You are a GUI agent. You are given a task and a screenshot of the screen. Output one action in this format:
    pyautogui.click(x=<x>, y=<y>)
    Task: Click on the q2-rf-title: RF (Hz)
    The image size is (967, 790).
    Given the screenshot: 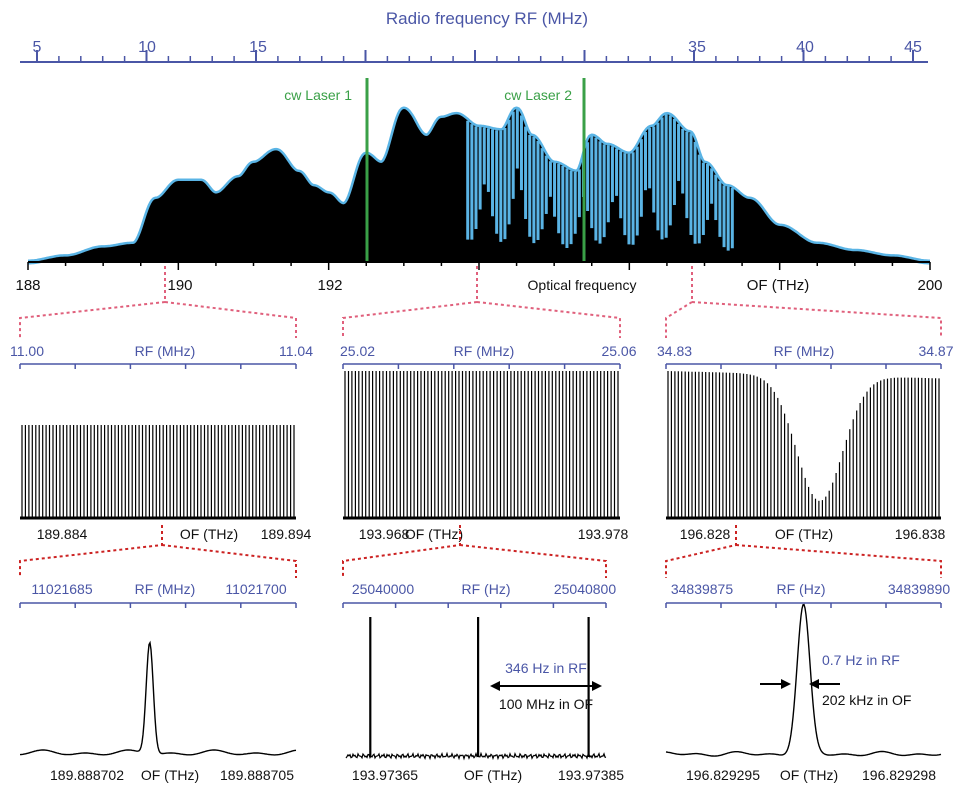 What is the action you would take?
    pyautogui.click(x=486, y=589)
    